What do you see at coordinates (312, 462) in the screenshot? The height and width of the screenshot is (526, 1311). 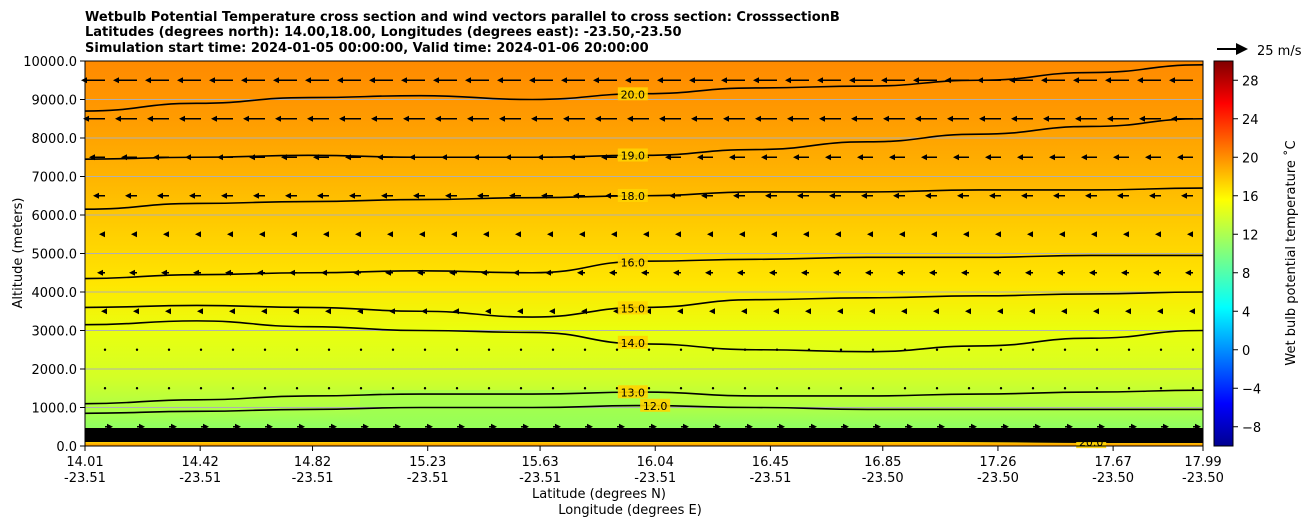 I see `x-tick-label-lat: 14.82` at bounding box center [312, 462].